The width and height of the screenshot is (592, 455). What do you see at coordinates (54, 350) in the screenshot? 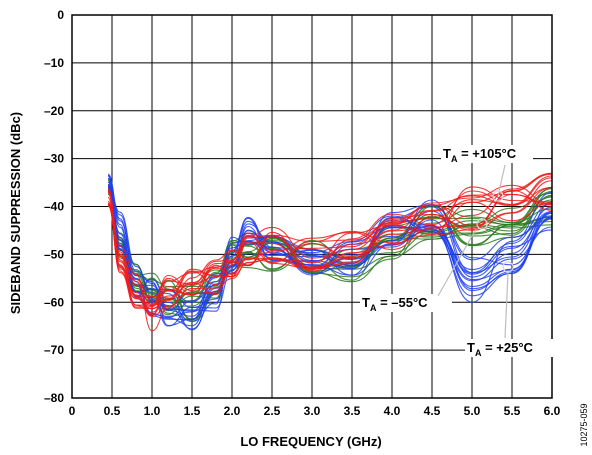
I see `y-tick-label: –70` at bounding box center [54, 350].